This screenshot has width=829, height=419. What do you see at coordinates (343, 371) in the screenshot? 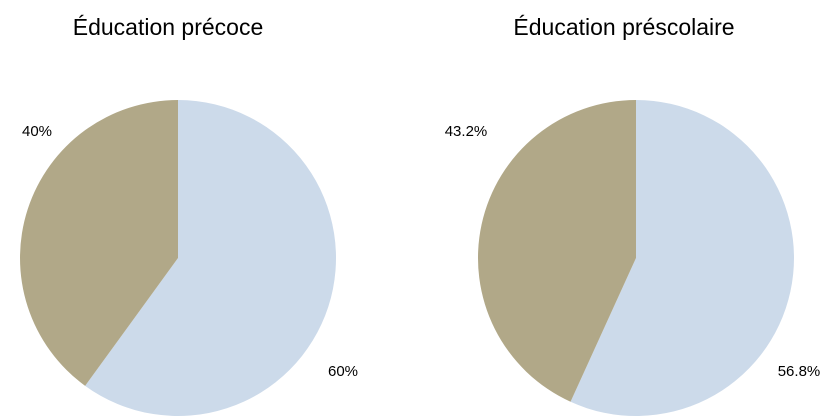
I see `pie-chart-1-label-1: 60%` at bounding box center [343, 371].